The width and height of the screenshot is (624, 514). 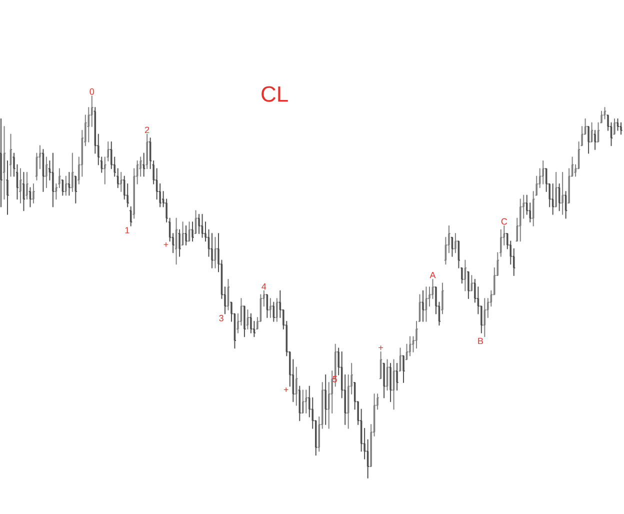 I want to click on text: B, so click(x=480, y=341).